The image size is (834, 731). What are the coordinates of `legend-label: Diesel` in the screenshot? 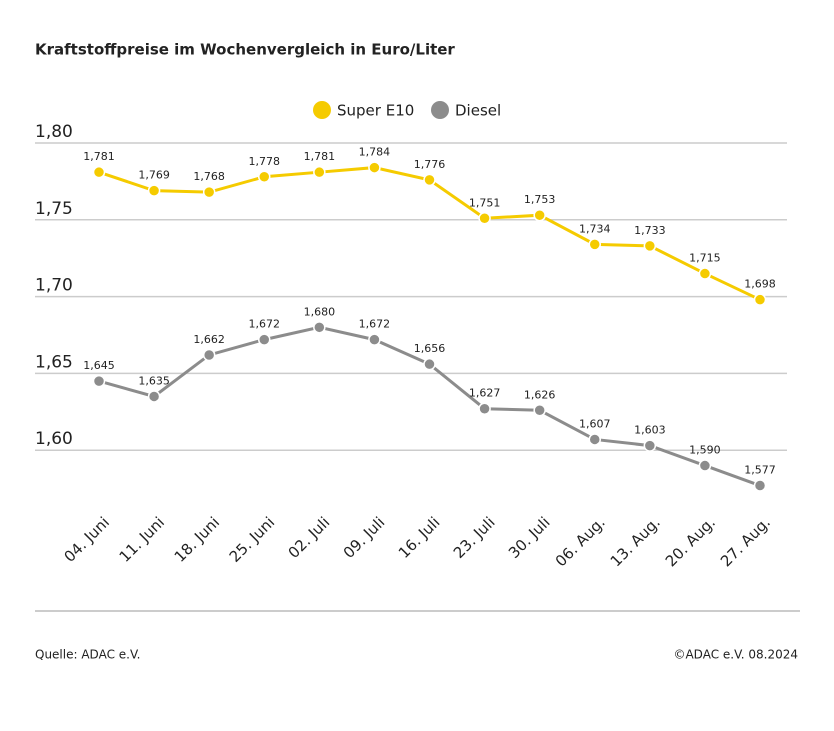 It's located at (478, 111).